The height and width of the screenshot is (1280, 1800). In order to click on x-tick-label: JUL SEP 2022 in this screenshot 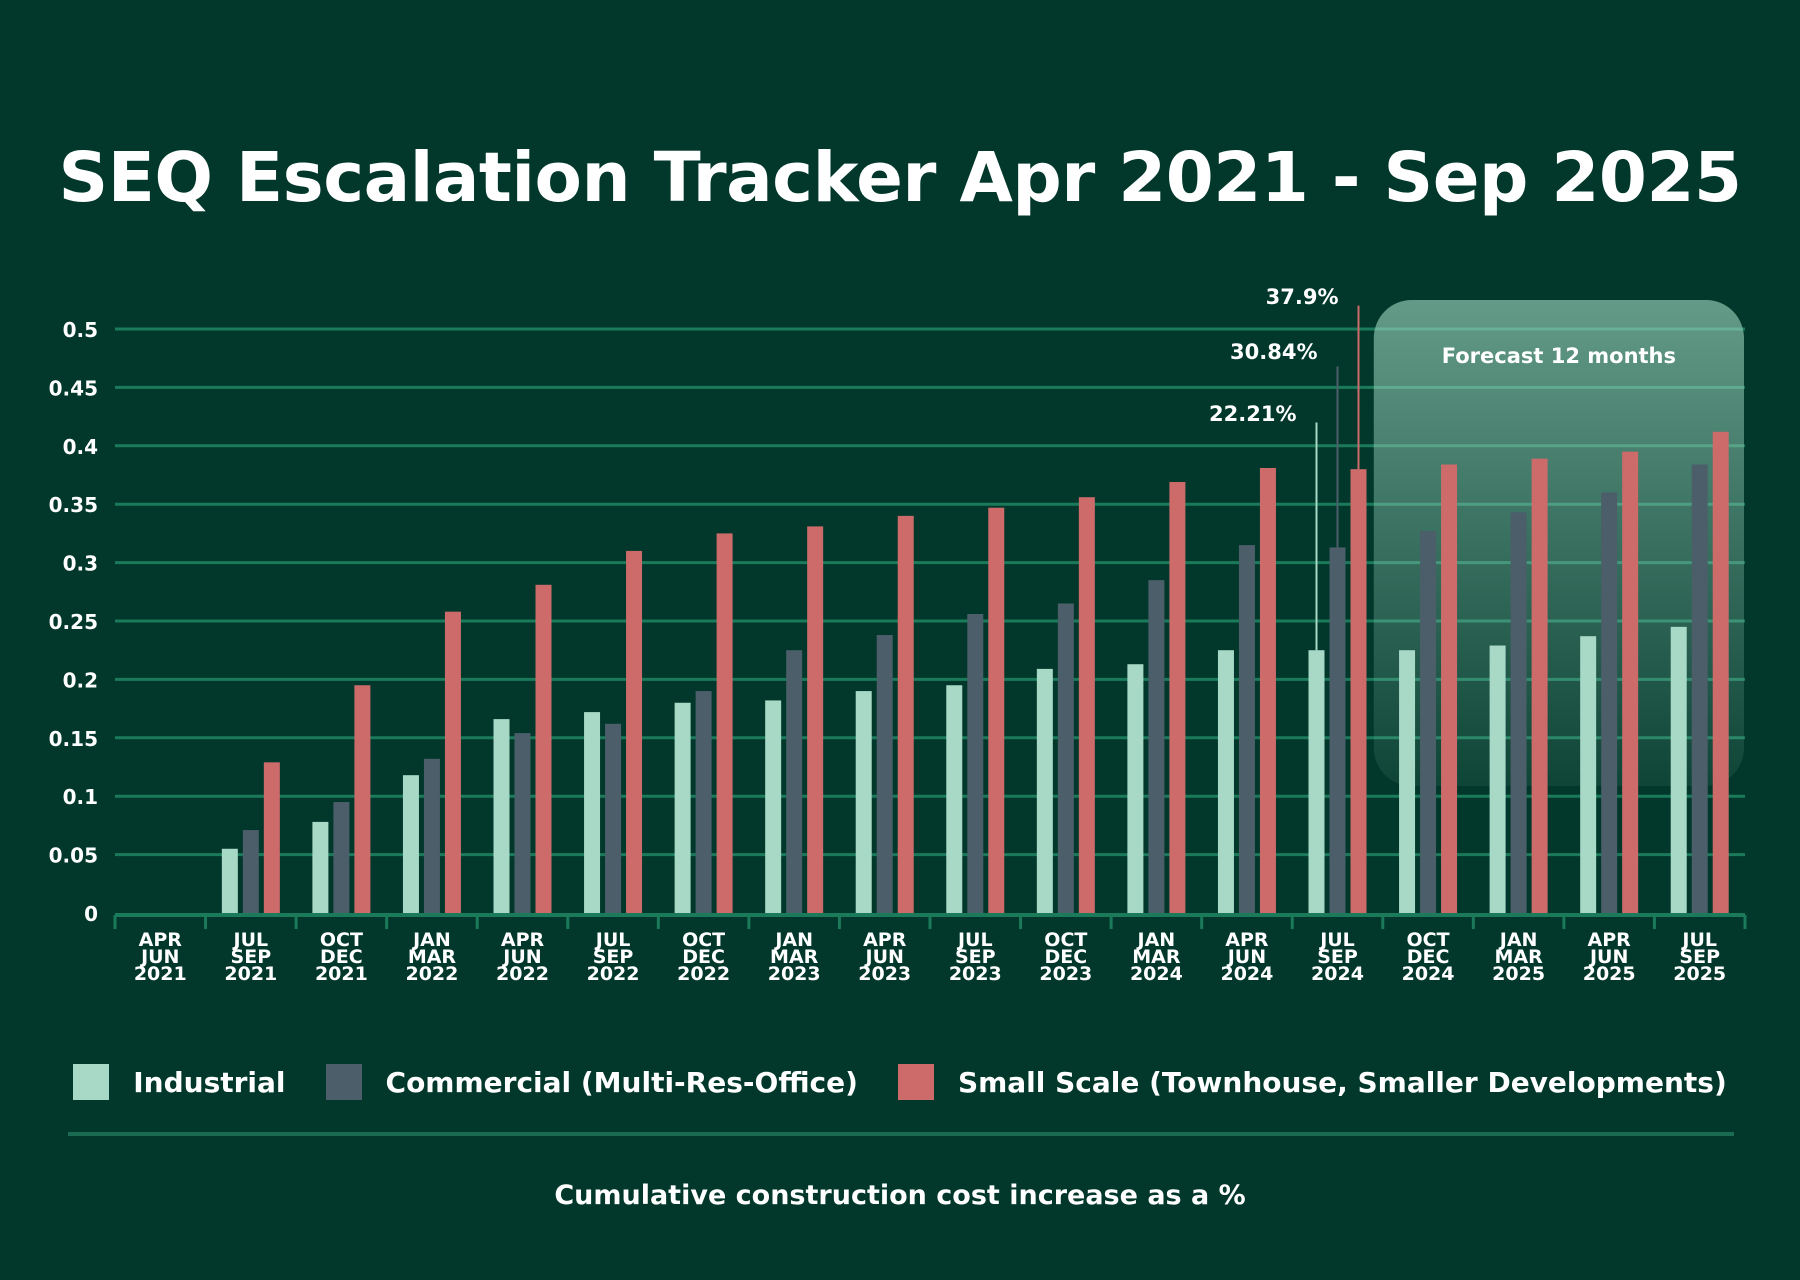, I will do `click(613, 957)`.